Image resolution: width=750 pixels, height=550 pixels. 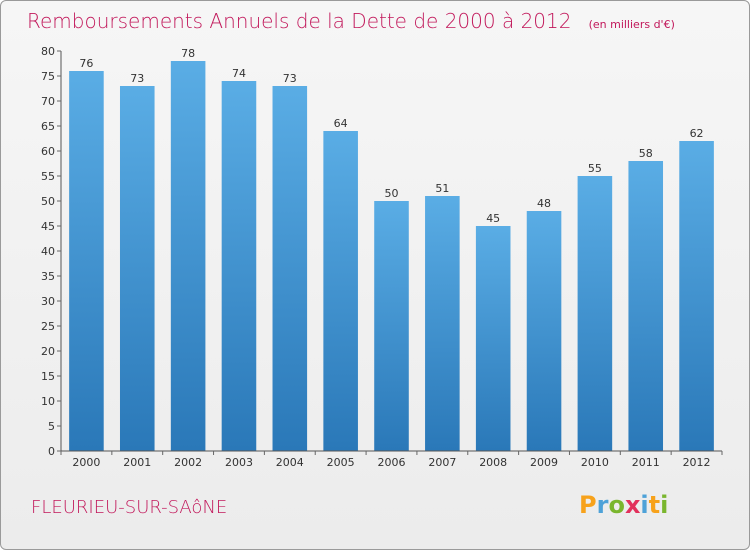 I want to click on y-tick-label: 50, so click(x=48, y=201).